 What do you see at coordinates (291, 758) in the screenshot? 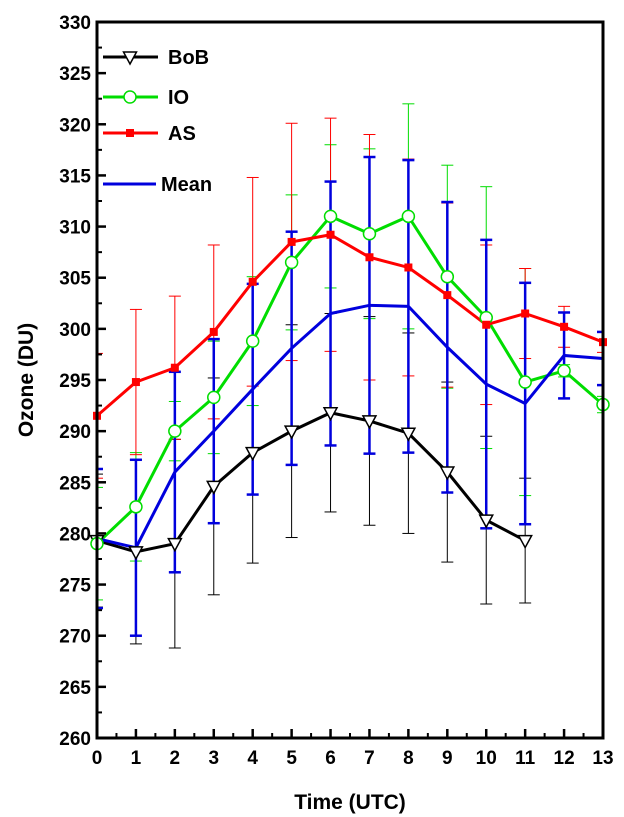
I see `x-tick-label: 5` at bounding box center [291, 758].